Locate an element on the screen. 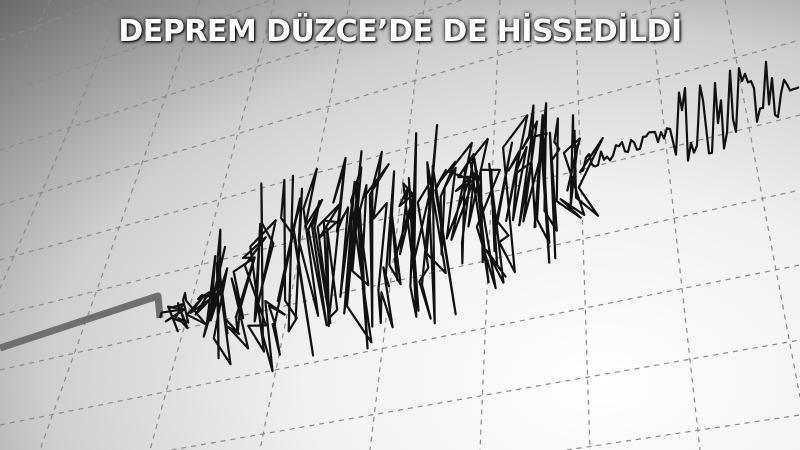 The image size is (800, 450). stylus-arm is located at coordinates (82, 322).